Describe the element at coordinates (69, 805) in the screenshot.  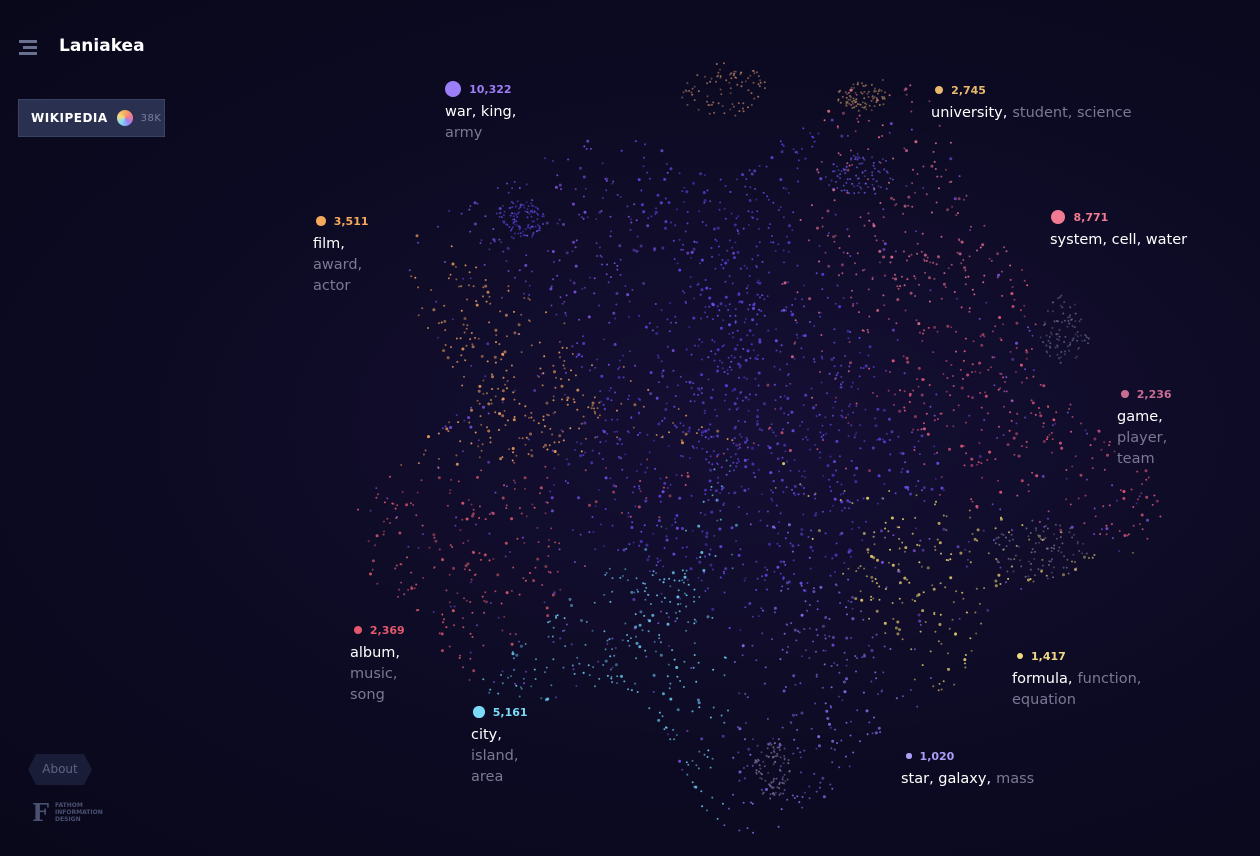
I see `logo-text-line: FATHOM` at that location.